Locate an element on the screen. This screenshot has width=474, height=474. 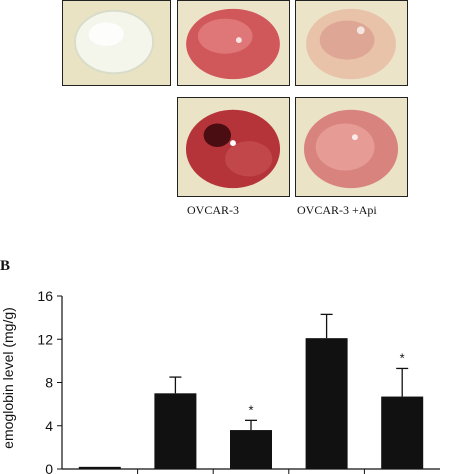
plug-image-pale-red is located at coordinates (351, 44).